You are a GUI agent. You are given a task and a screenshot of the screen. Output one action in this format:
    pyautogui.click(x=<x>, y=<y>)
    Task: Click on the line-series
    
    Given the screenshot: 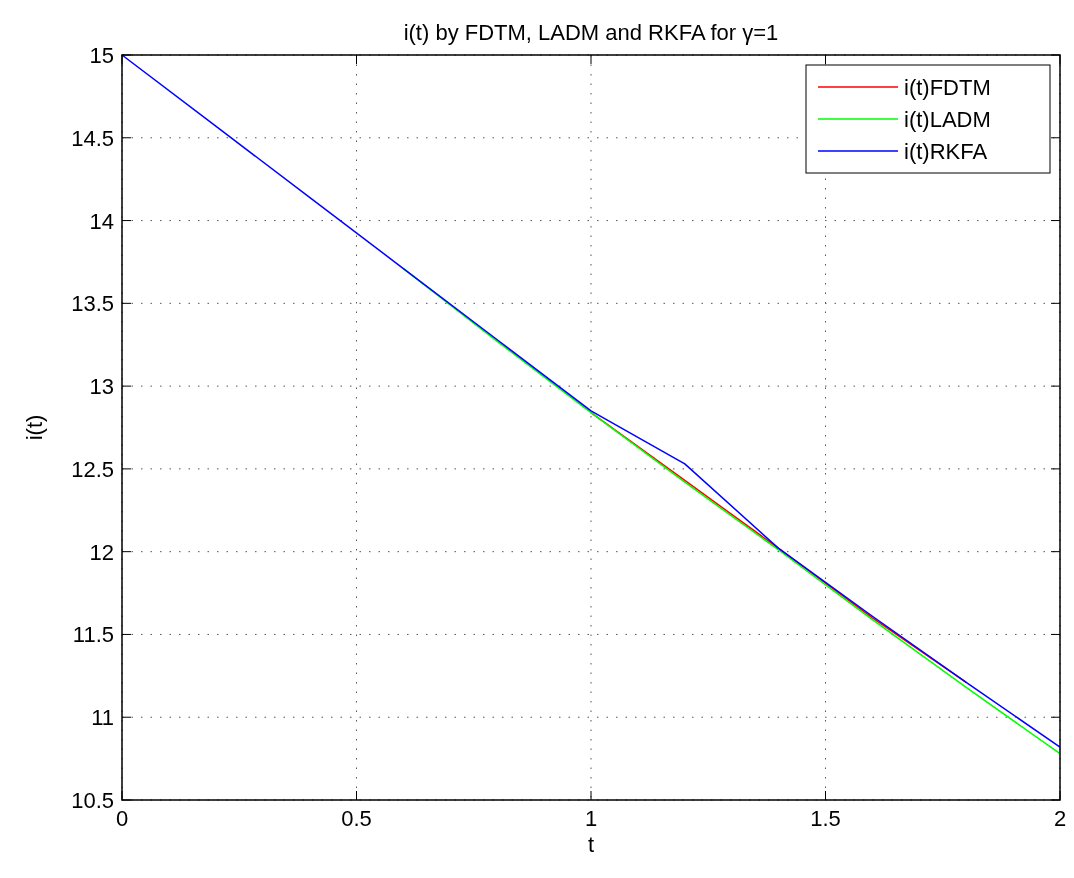 What is the action you would take?
    pyautogui.click(x=778, y=547)
    